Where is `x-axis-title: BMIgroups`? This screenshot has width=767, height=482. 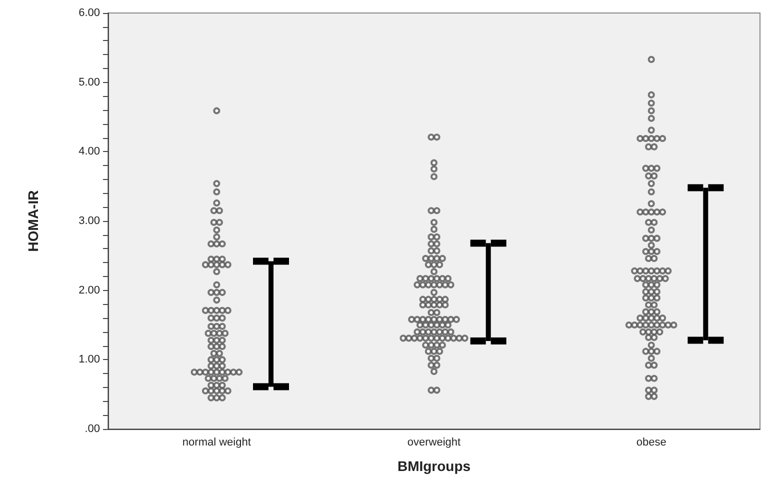
x-axis-title: BMIgroups is located at coordinates (434, 466).